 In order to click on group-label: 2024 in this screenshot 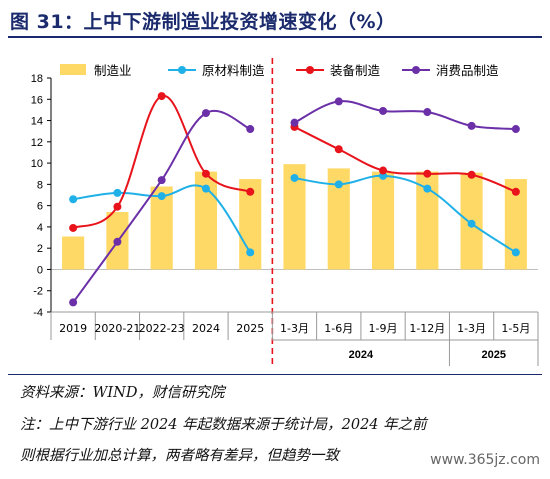, I will do `click(361, 355)`.